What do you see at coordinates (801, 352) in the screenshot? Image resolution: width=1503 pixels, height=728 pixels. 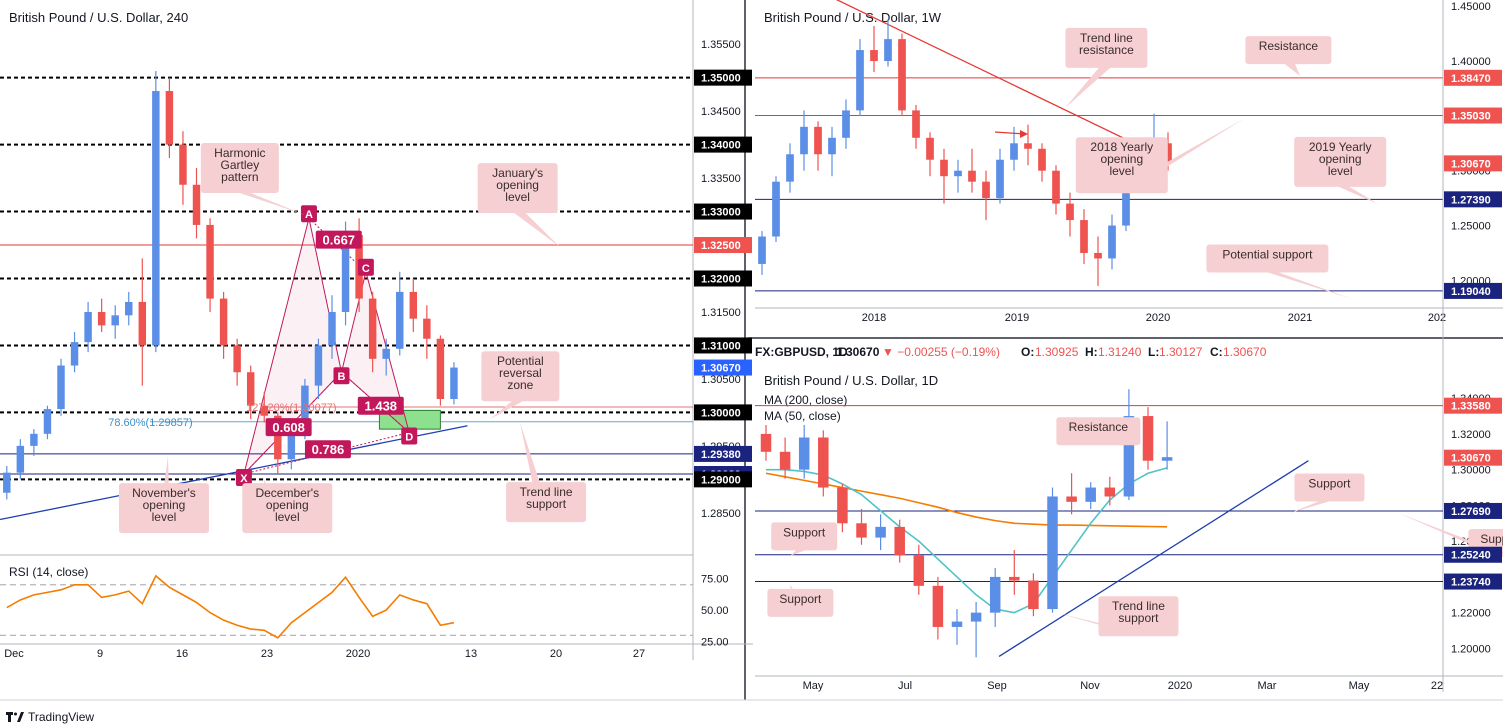 I see `ohlc-field: FX:GBPUSD, 1D` at bounding box center [801, 352].